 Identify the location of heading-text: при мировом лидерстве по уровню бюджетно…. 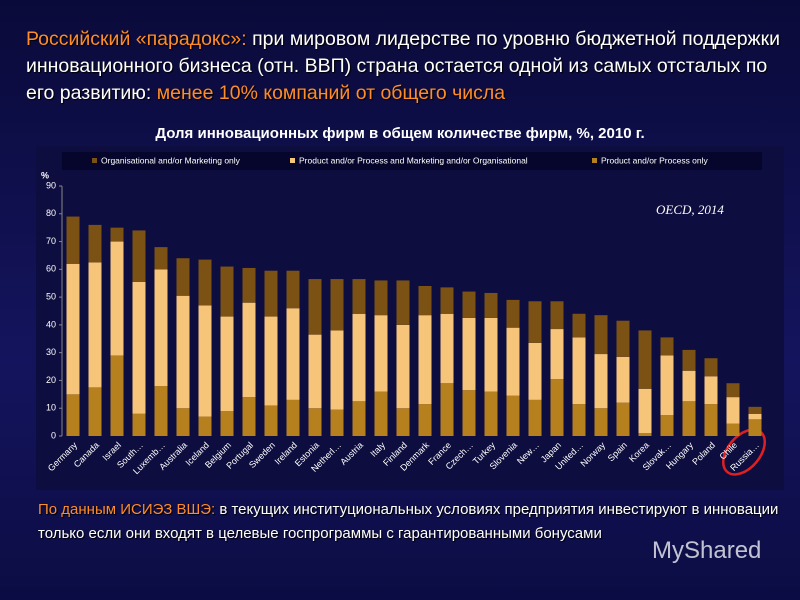
(403, 66).